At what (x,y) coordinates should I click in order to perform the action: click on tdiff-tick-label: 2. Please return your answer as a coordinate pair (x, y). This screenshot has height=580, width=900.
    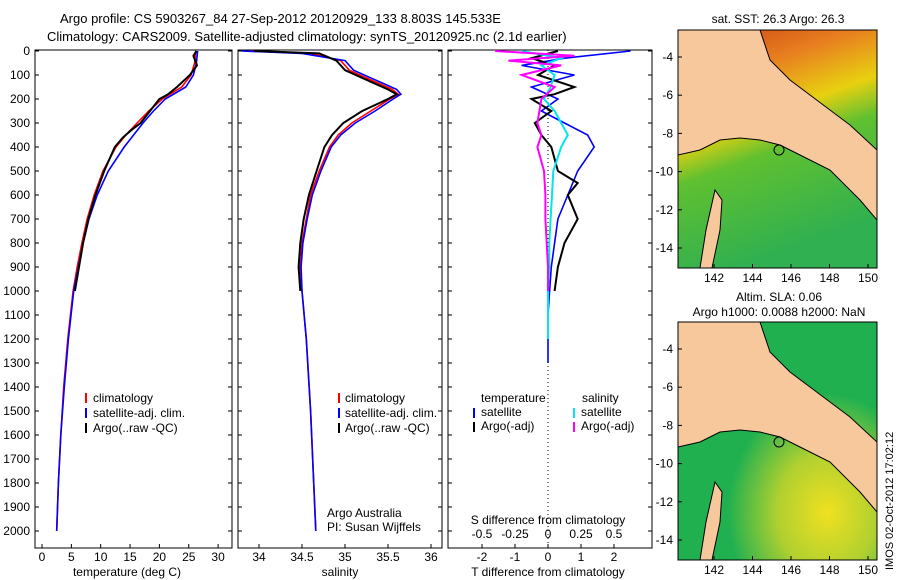
    Looking at the image, I should click on (614, 557).